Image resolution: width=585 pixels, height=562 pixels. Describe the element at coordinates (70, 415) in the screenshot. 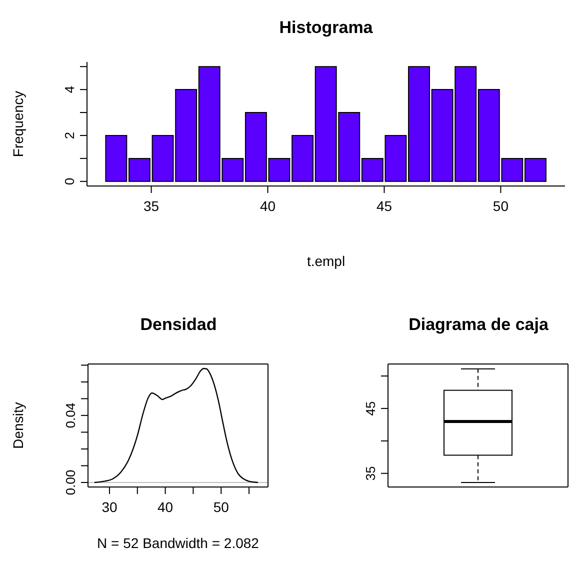

I see `y-tick-label: 0.04` at that location.